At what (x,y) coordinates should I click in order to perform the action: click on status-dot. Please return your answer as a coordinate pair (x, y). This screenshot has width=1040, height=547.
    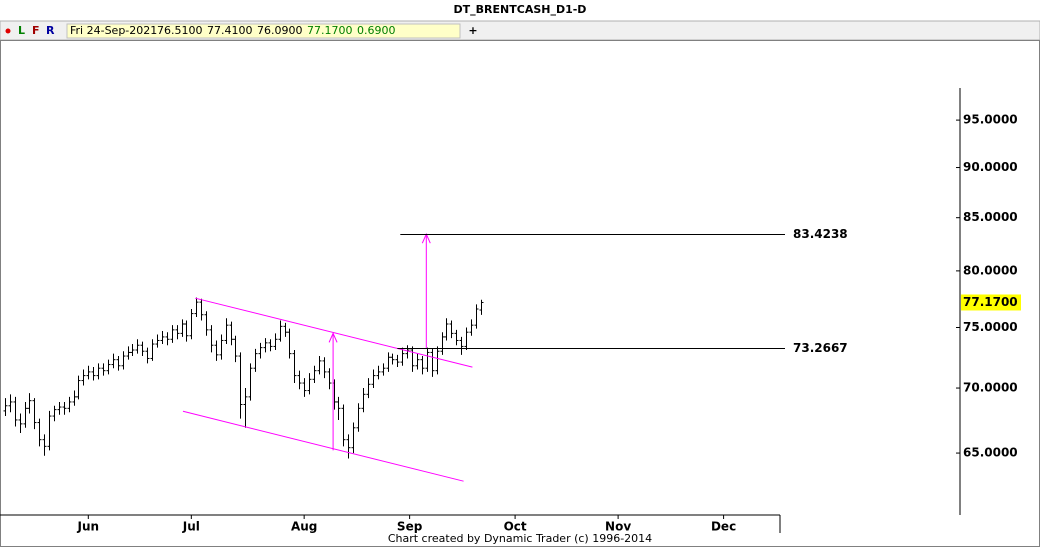
    Looking at the image, I should click on (8, 31).